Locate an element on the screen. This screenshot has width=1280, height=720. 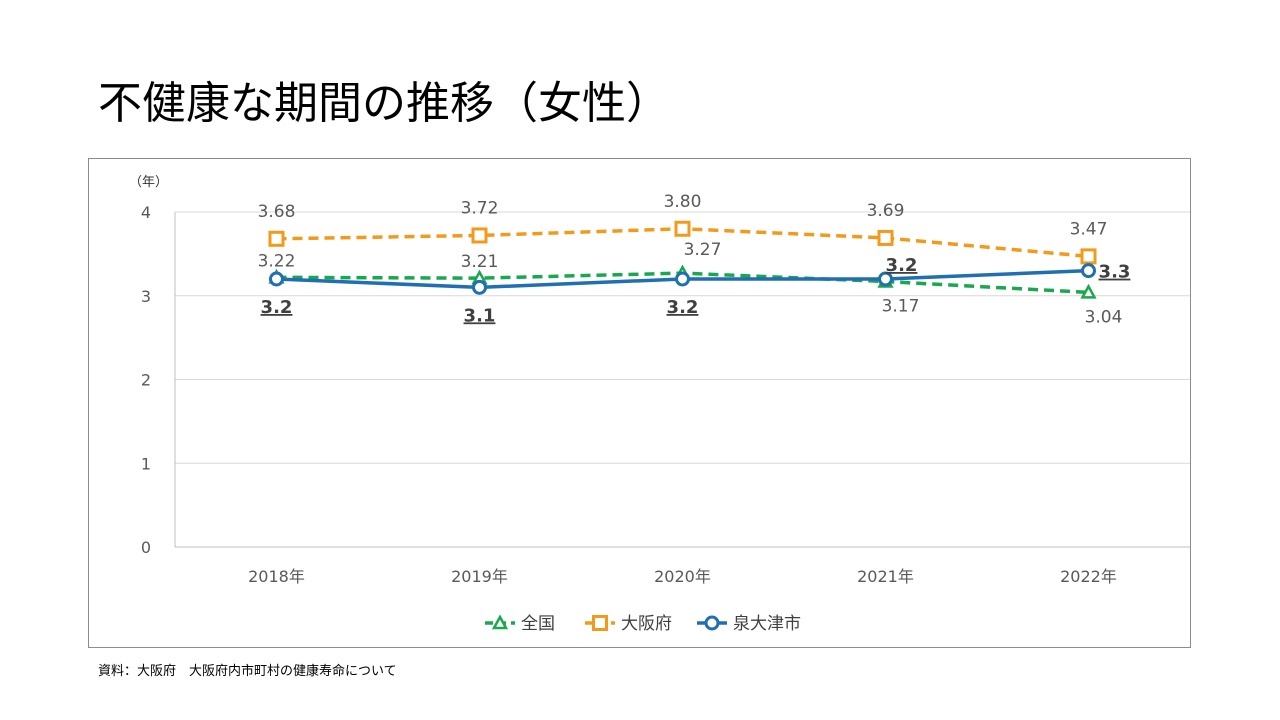
x-tick-label: 2022年 is located at coordinates (1088, 576).